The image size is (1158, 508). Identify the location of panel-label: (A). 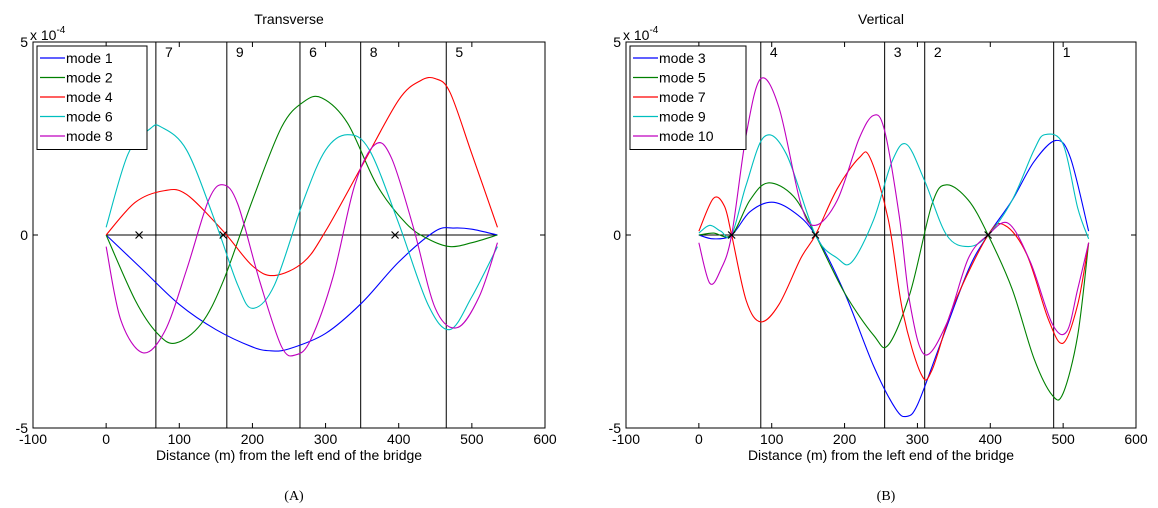
(294, 496).